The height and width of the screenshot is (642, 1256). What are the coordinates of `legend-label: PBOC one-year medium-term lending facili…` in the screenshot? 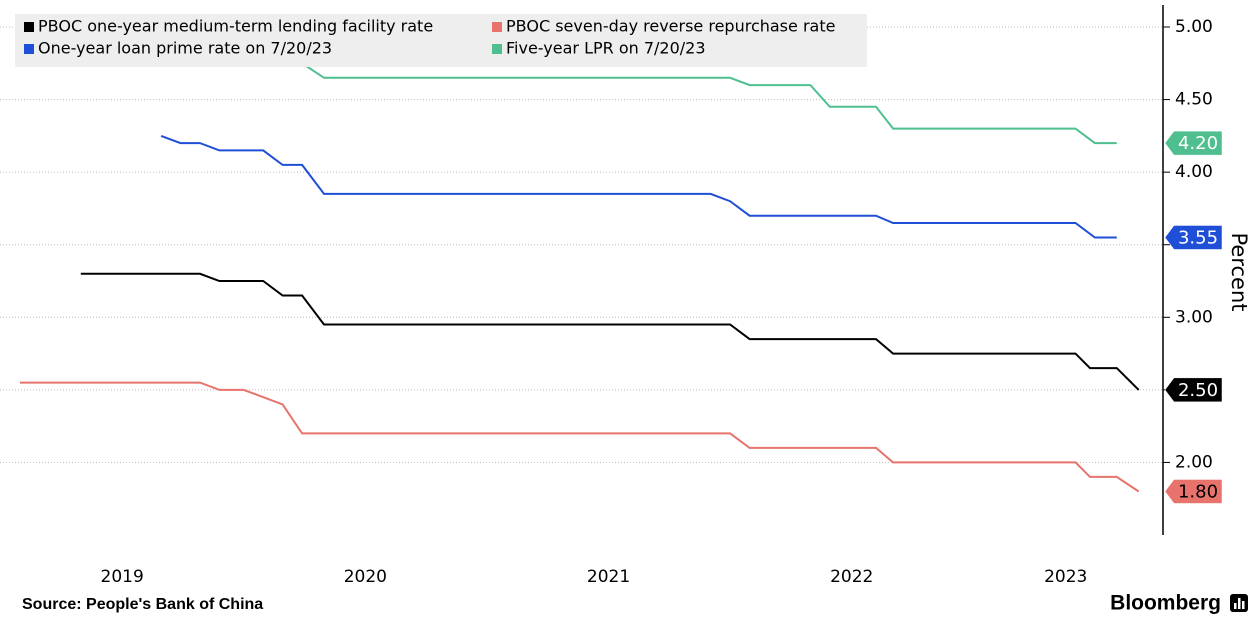 It's located at (235, 26).